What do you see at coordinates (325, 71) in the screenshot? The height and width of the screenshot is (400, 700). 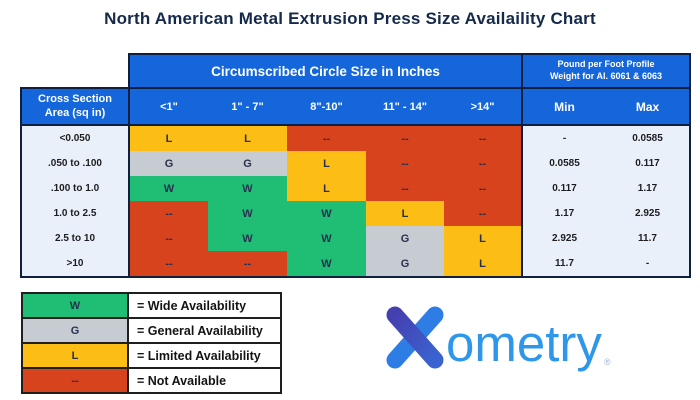 I see `circumscribed-circle-header: Circumscribed Circle Size in Inches` at bounding box center [325, 71].